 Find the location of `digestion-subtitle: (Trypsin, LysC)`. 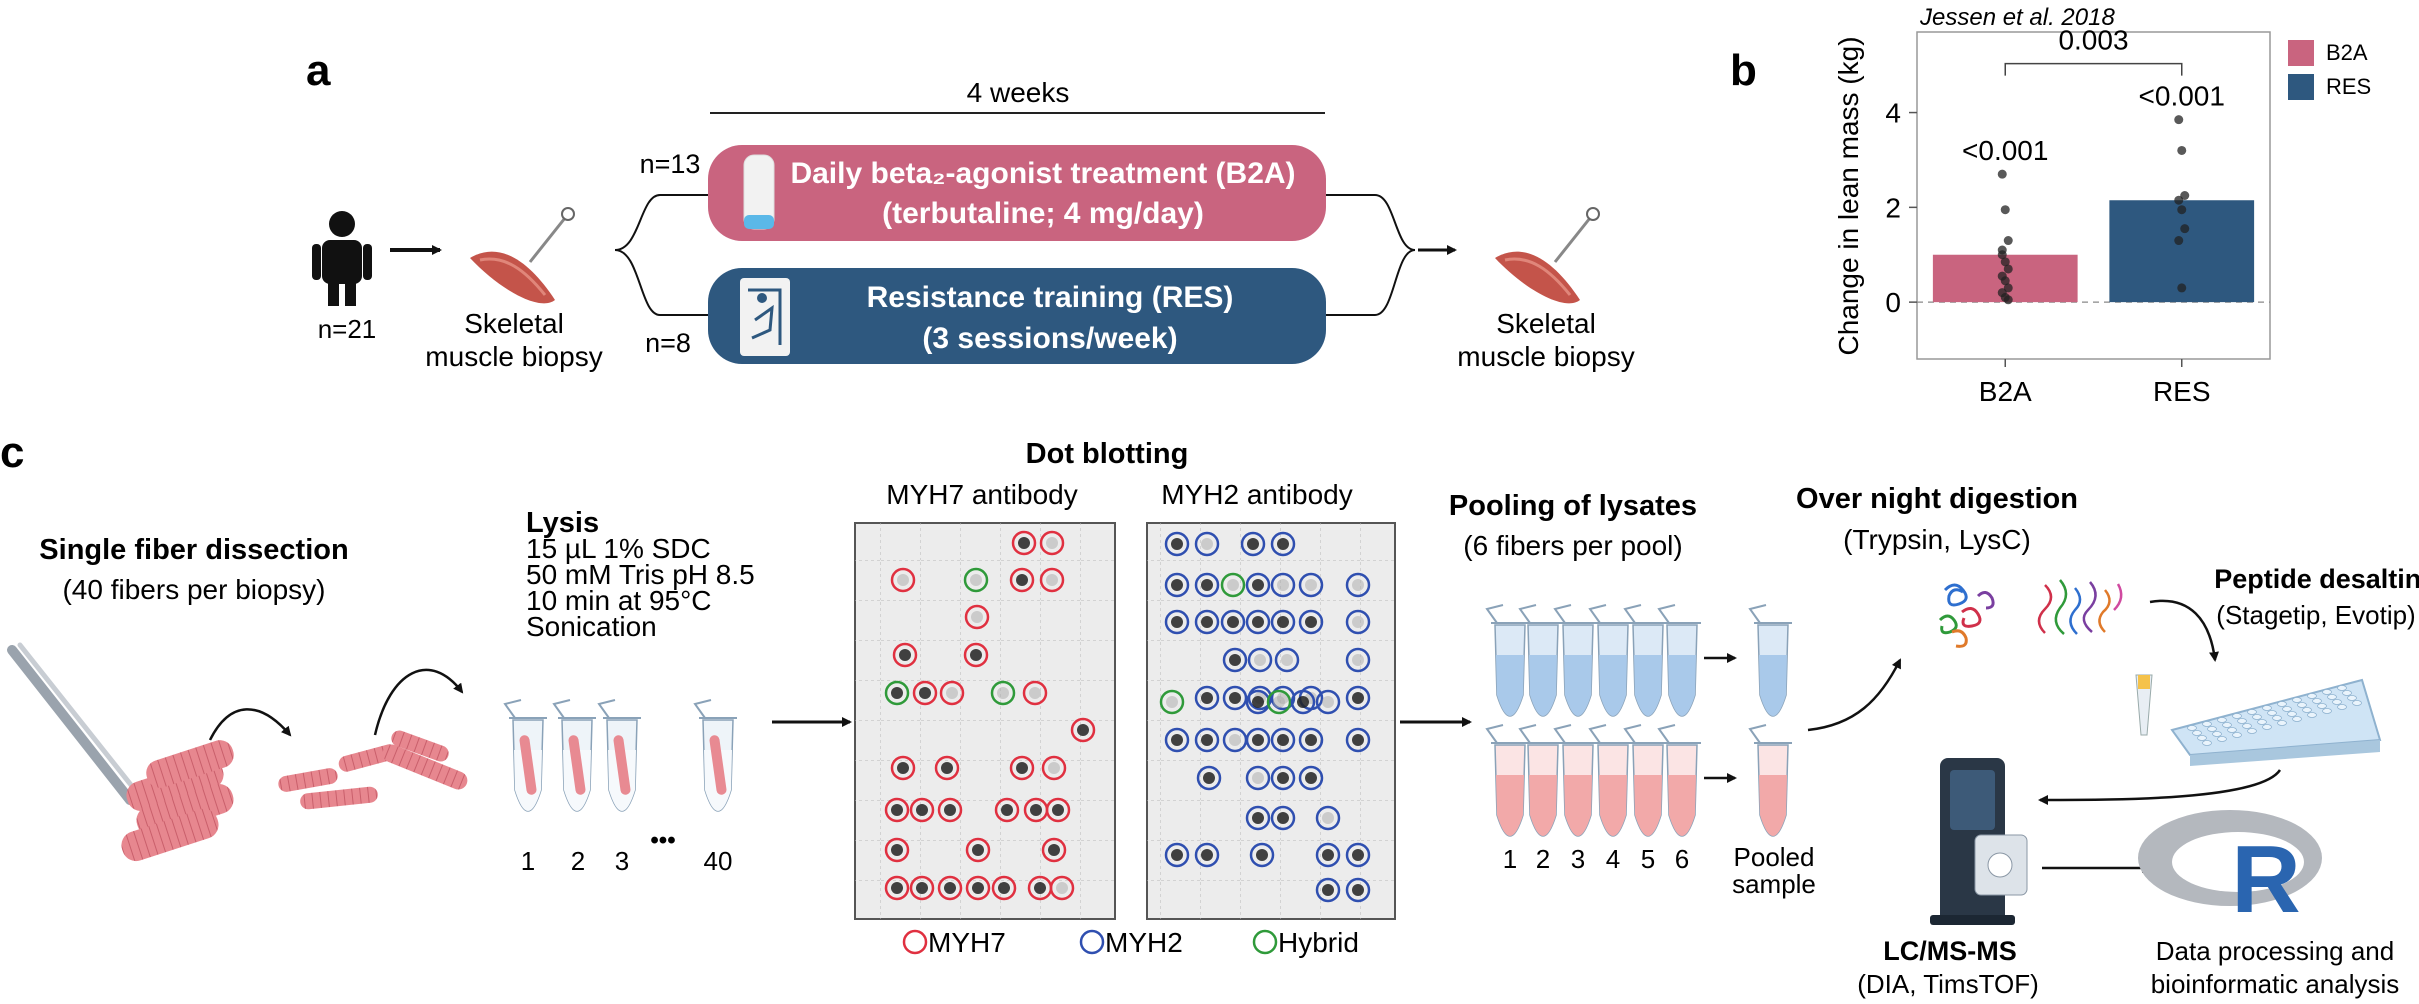

digestion-subtitle: (Trypsin, LysC) is located at coordinates (1937, 539).